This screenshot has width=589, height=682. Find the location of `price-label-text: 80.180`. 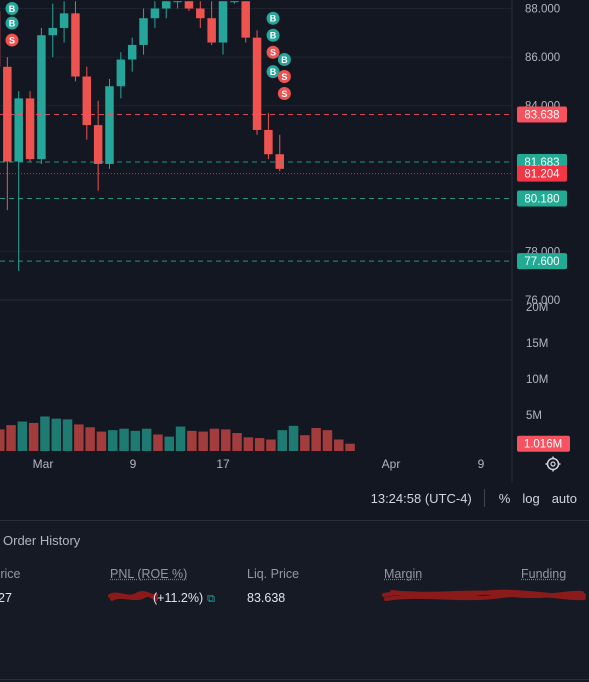

price-label-text: 80.180 is located at coordinates (541, 199).